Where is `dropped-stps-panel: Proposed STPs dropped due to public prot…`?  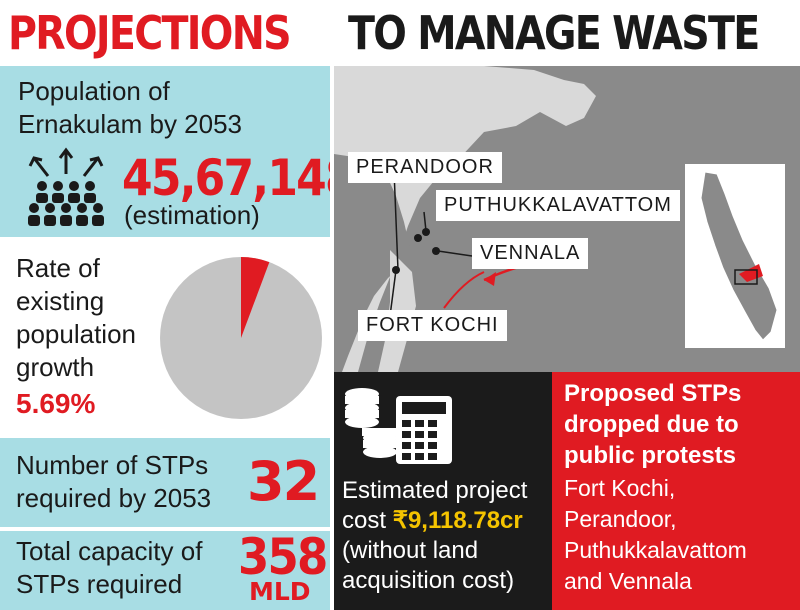 dropped-stps-panel: Proposed STPs dropped due to public prot… is located at coordinates (676, 491).